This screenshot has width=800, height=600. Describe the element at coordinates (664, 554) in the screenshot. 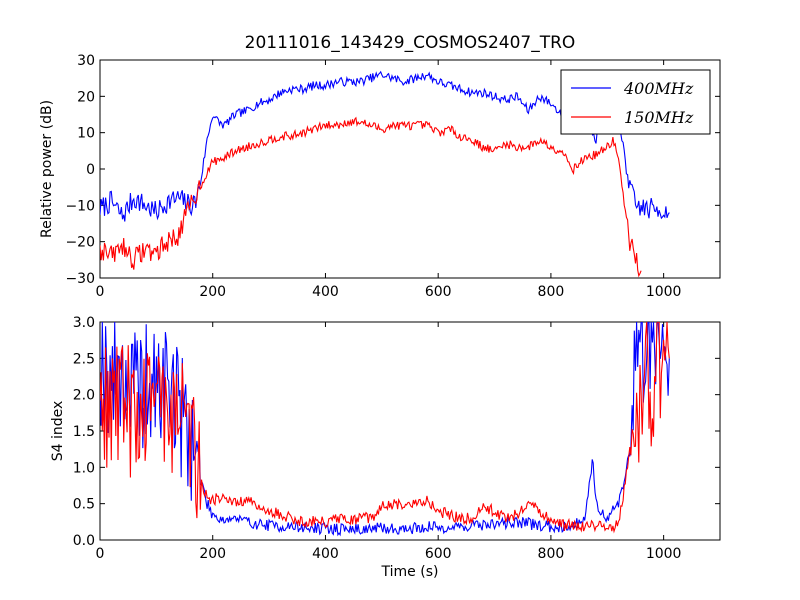

I see `bottom-x-tick-label: 1000` at that location.